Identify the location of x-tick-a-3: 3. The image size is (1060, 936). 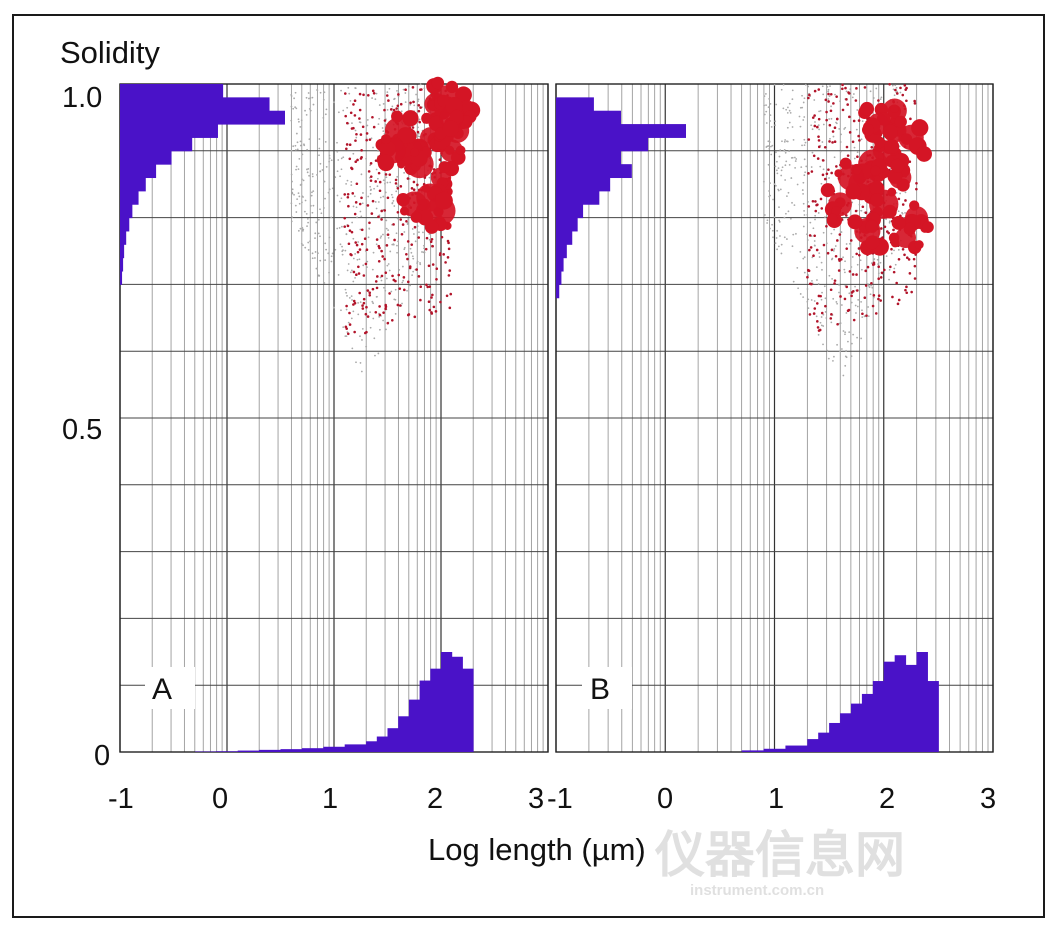
(536, 799).